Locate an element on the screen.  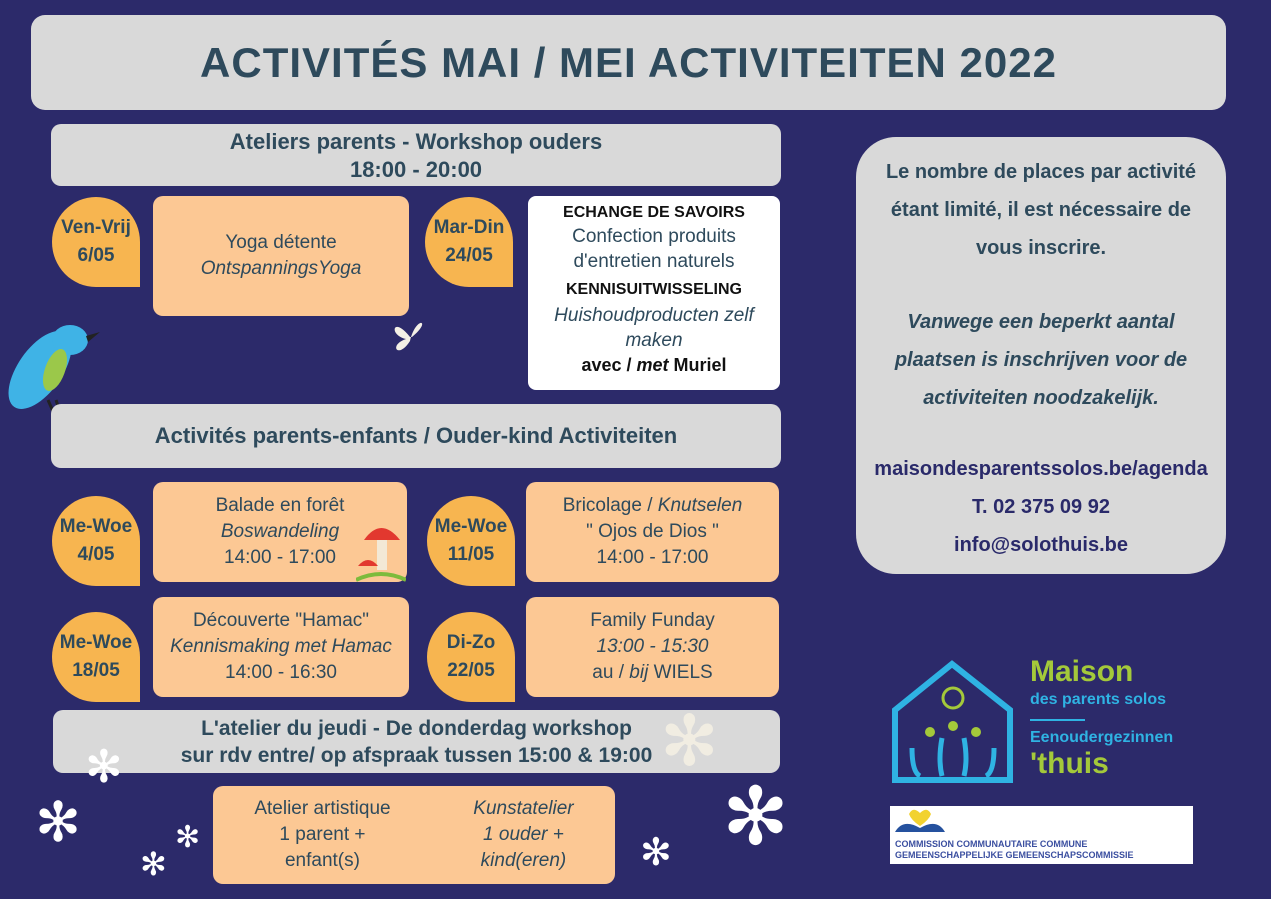
bird-icon is located at coordinates (54, 372).